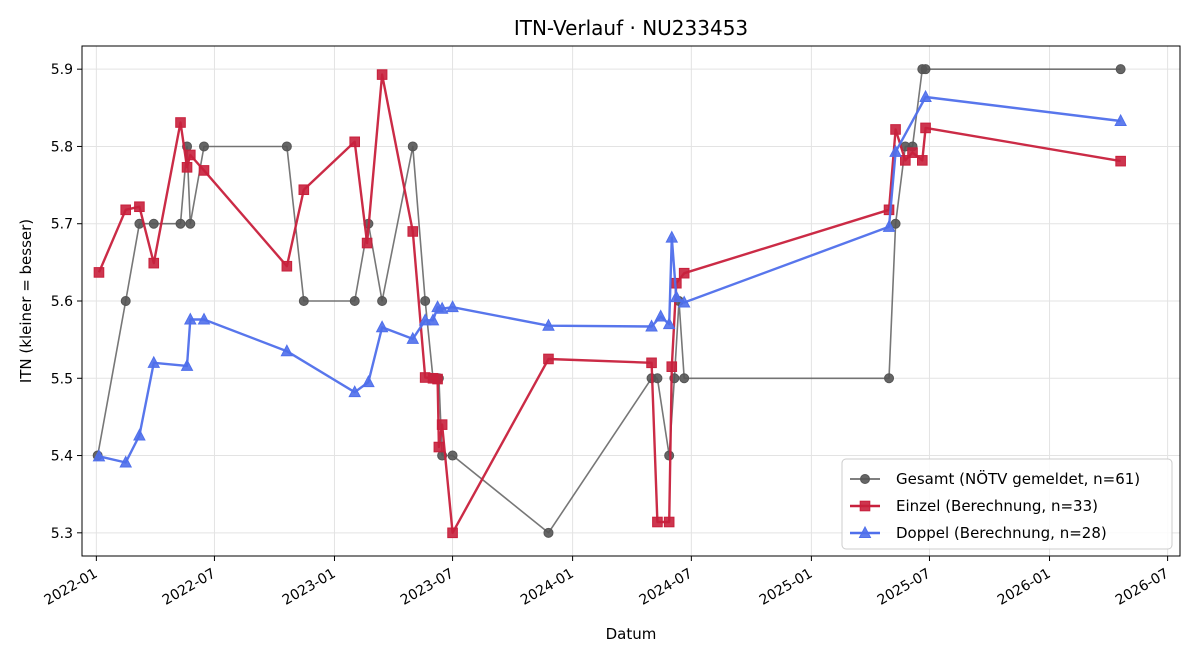  What do you see at coordinates (904, 587) in the screenshot?
I see `x-tick-label: 2025-07` at bounding box center [904, 587].